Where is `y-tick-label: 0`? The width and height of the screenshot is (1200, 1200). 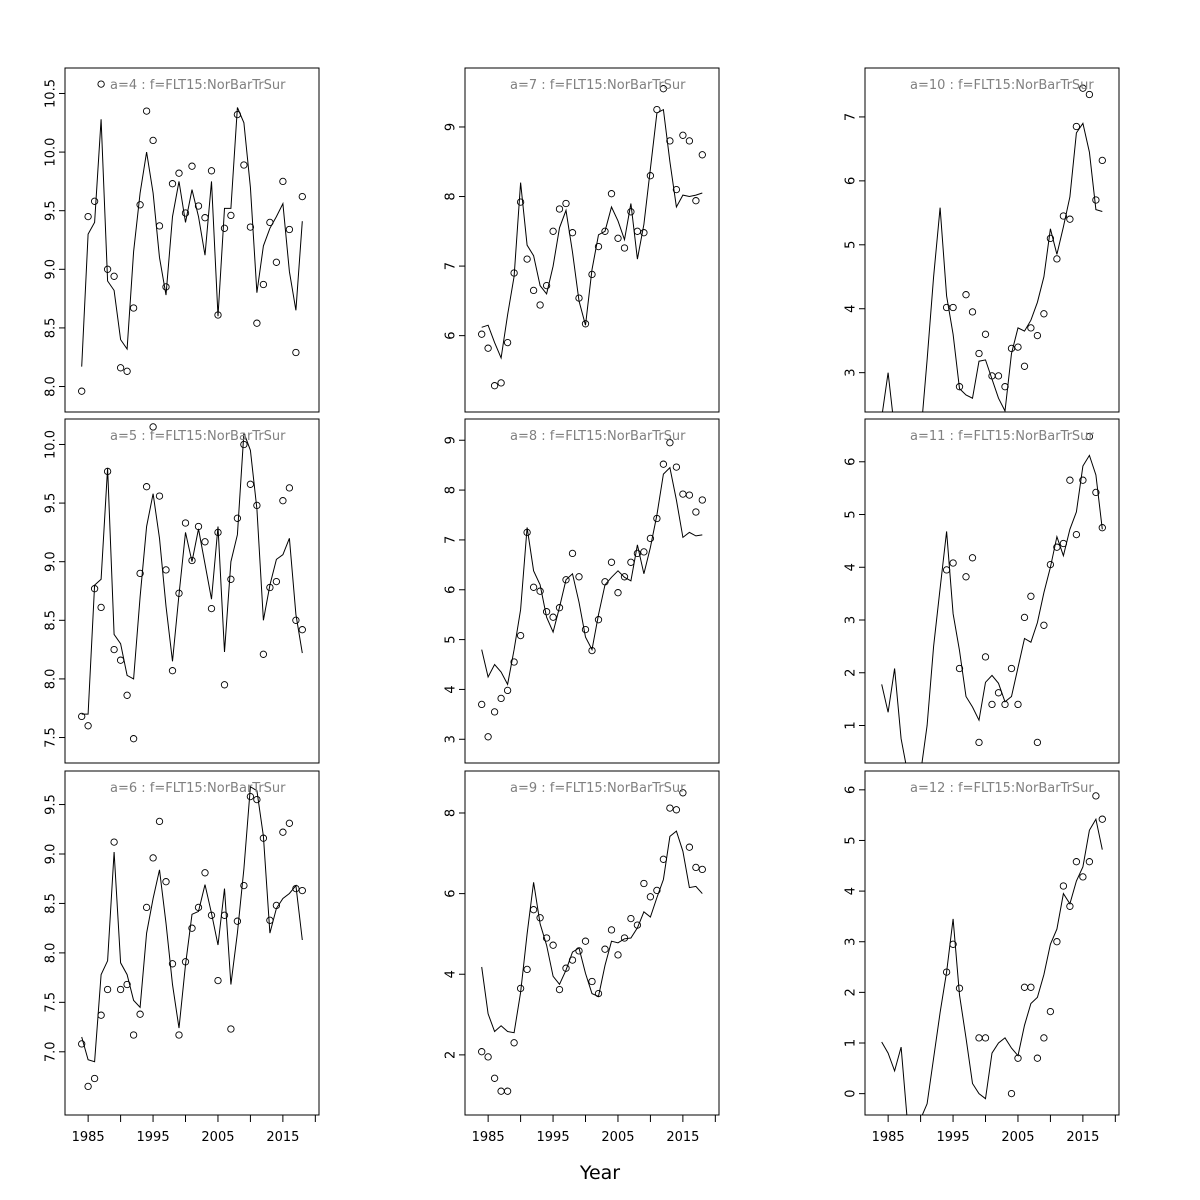
y-tick-label: 0 is located at coordinates (851, 1094).